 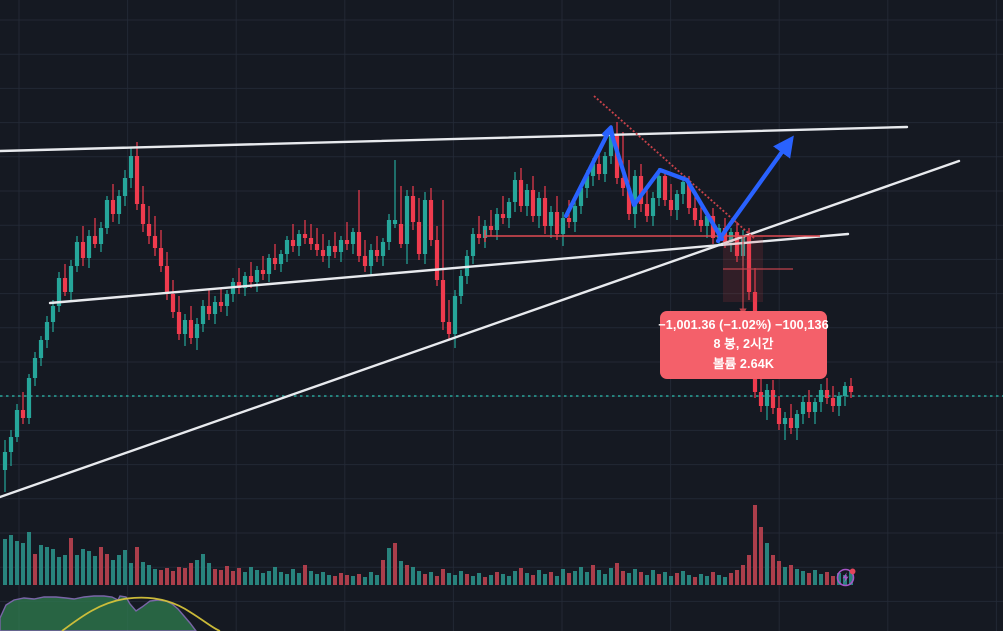 I want to click on blue-elliott-wave-path, so click(x=644, y=184).